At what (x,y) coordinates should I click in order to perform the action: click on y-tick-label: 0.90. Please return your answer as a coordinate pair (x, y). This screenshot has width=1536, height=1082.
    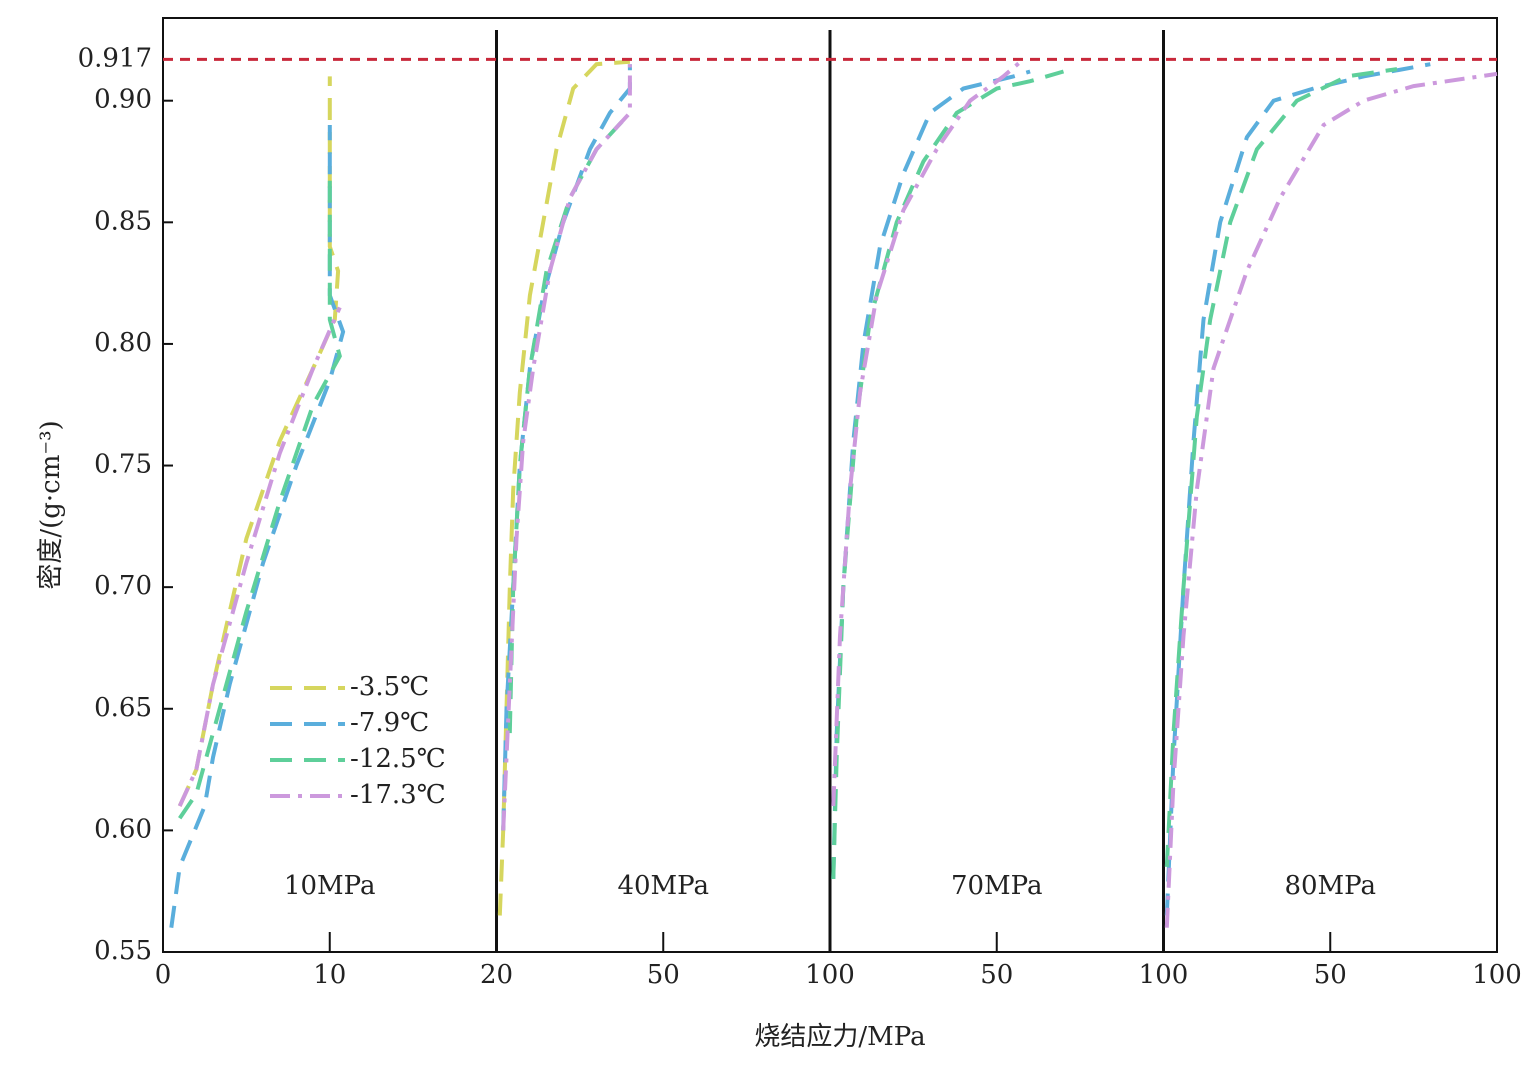
    Looking at the image, I should click on (123, 100).